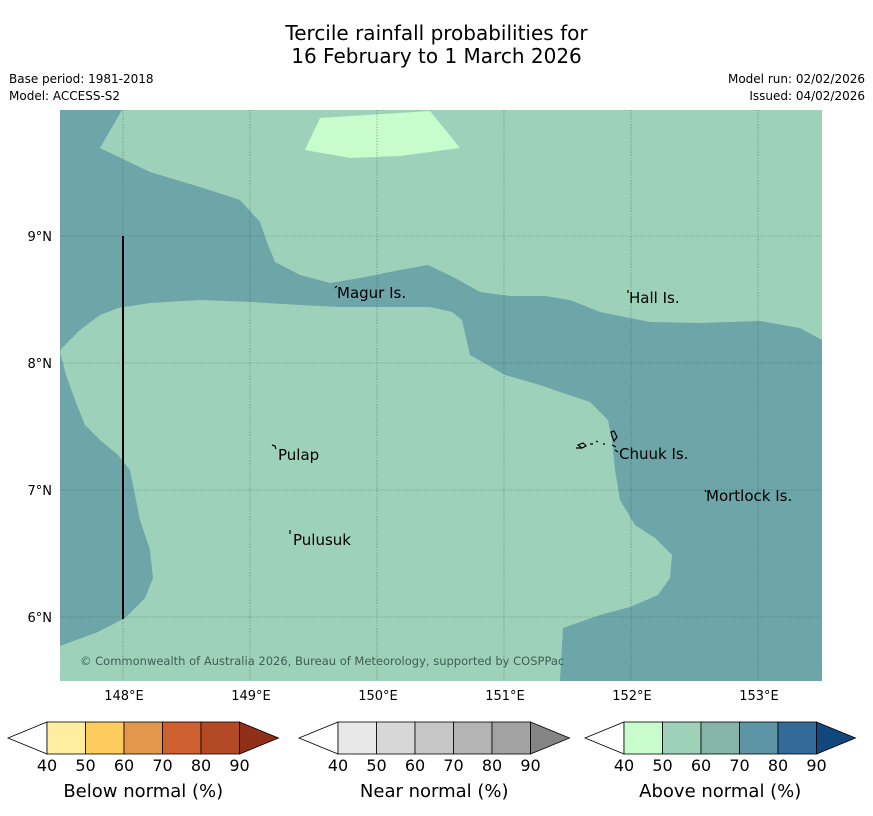  I want to click on place-label-pulusuk: Pulusuk, so click(322, 540).